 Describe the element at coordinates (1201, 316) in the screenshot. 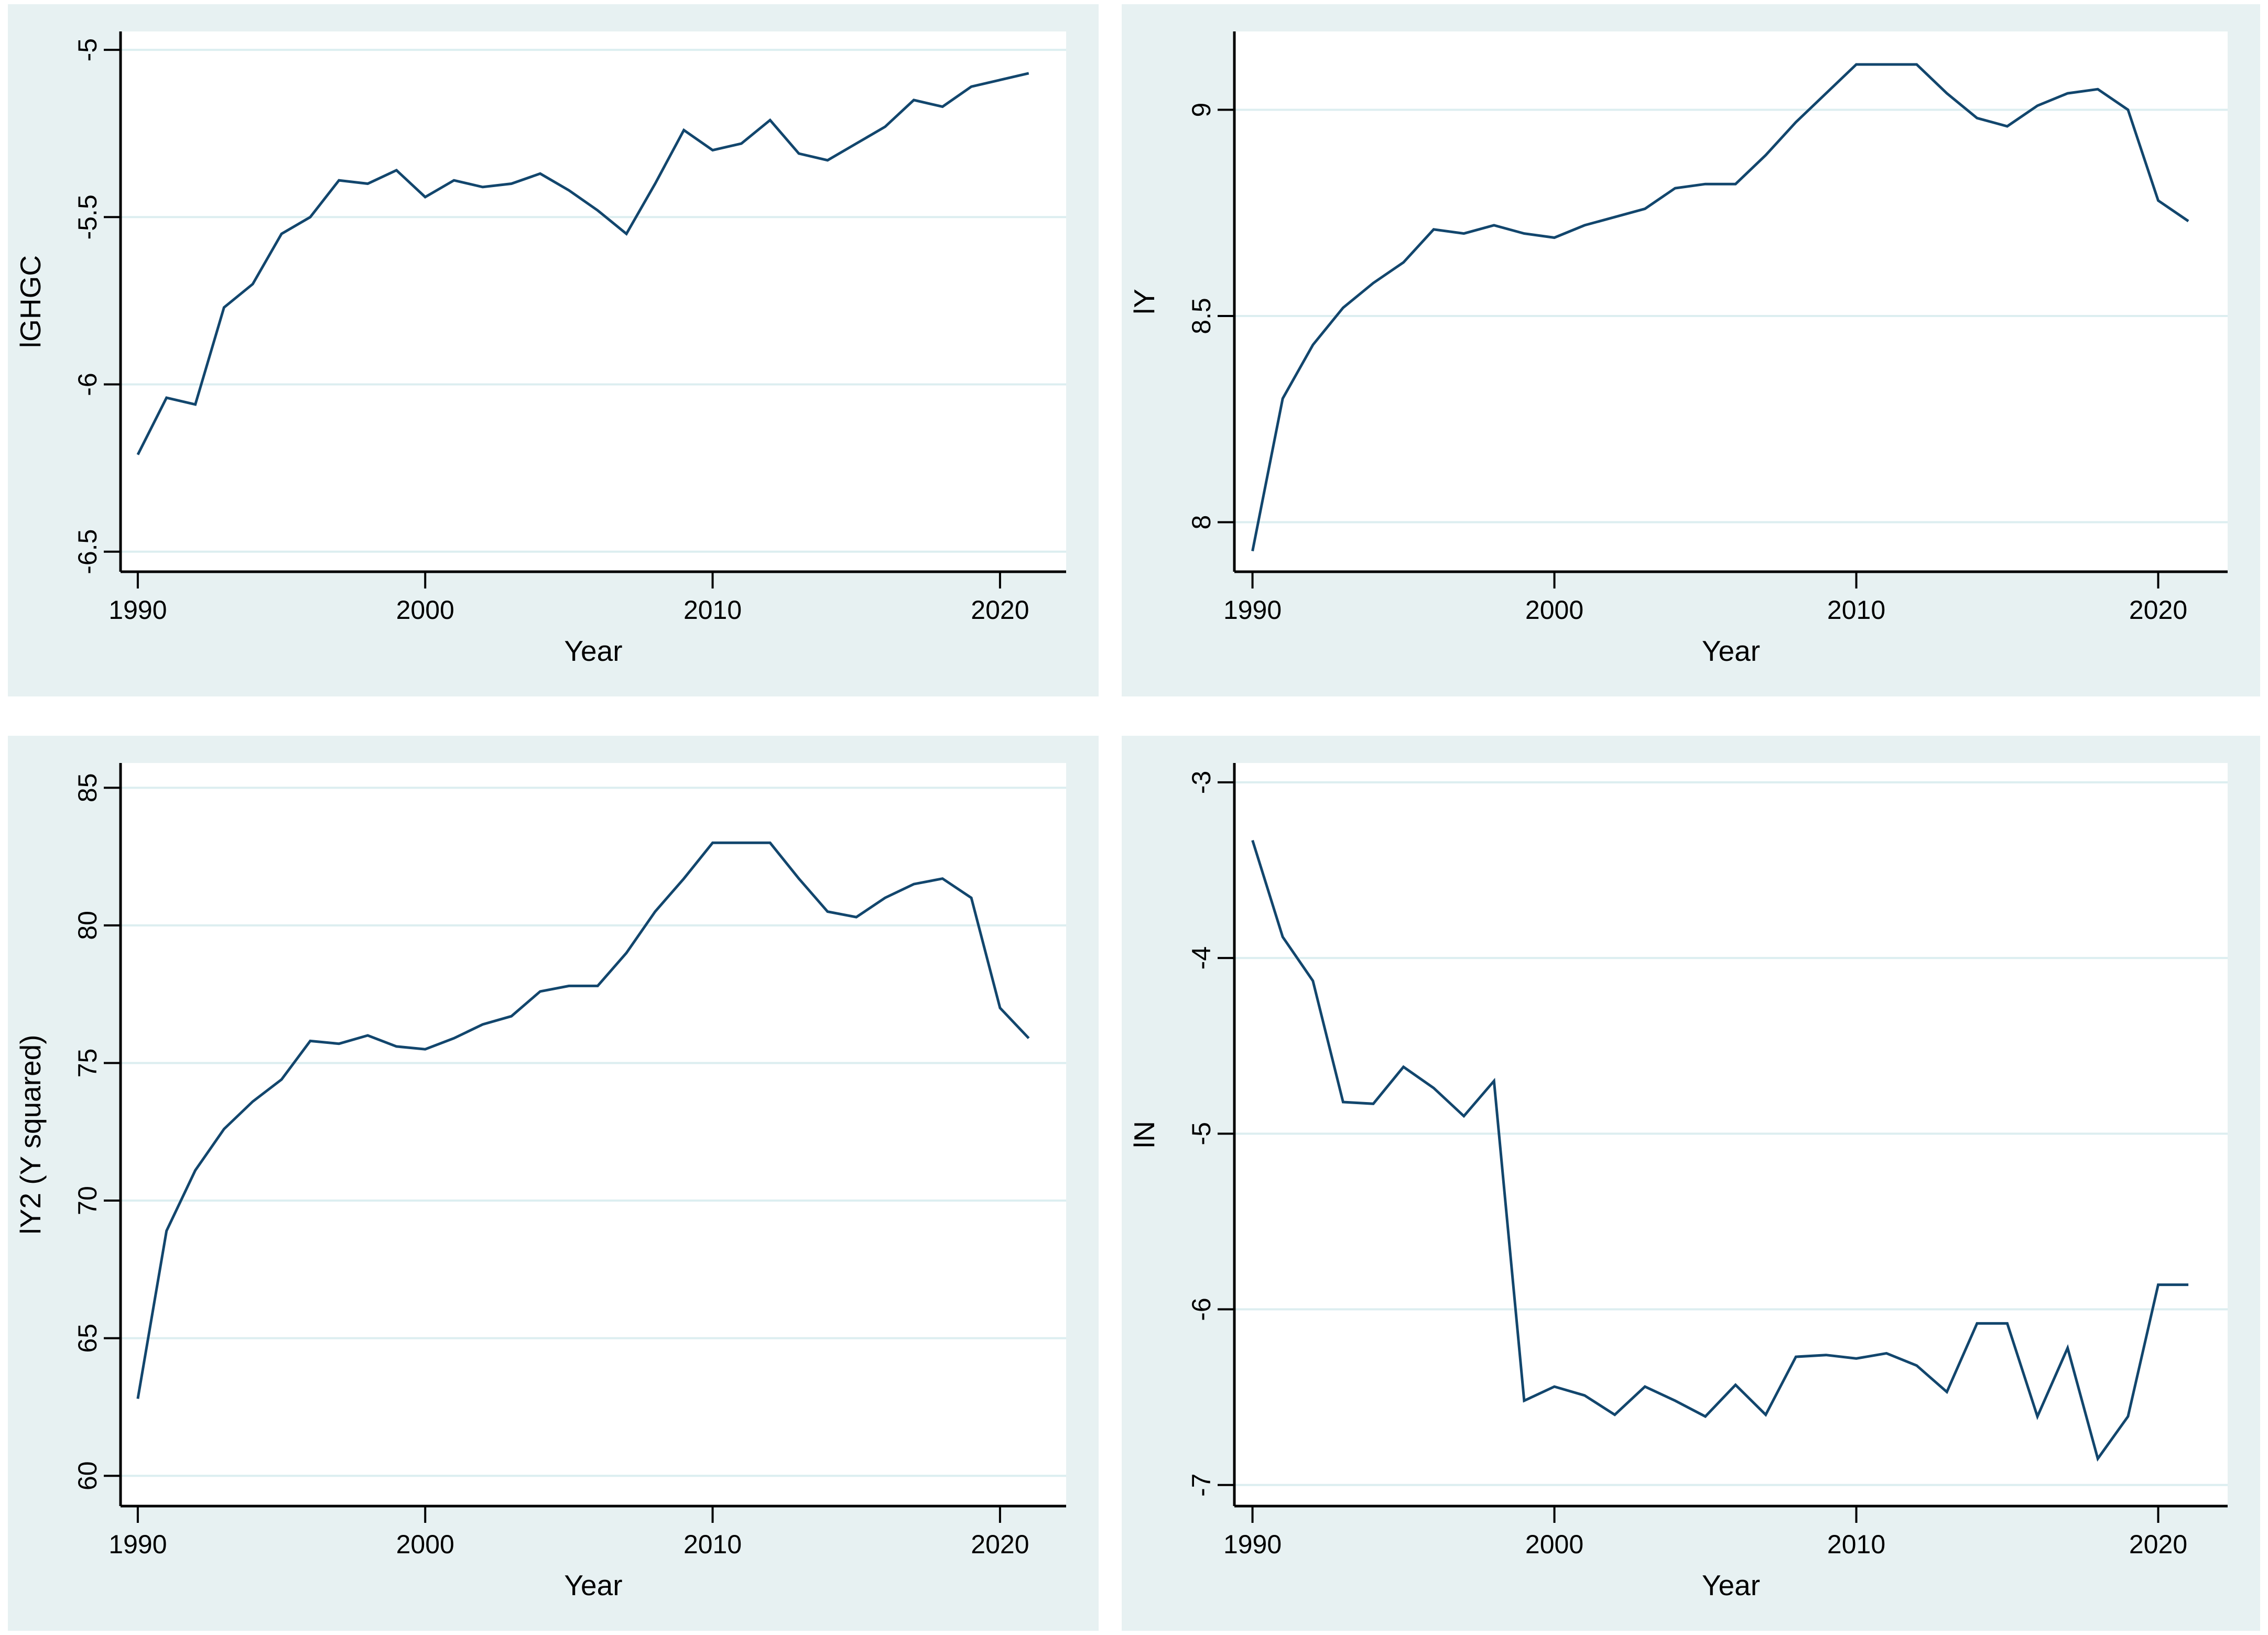

I see `y-tick-label: 8.5` at that location.